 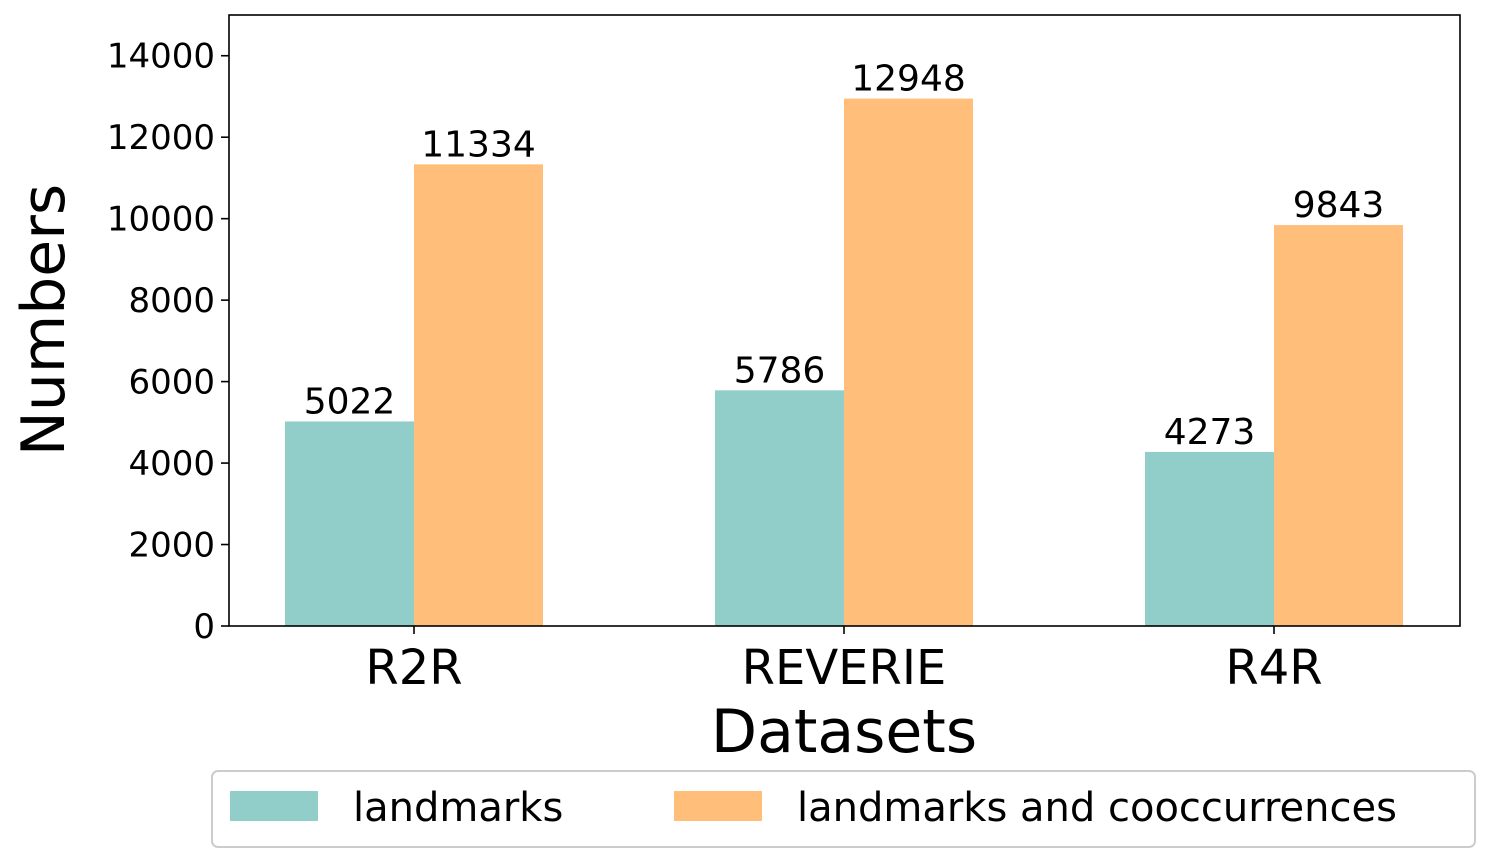 I want to click on bar-r4r-landmarks, so click(x=1209, y=538).